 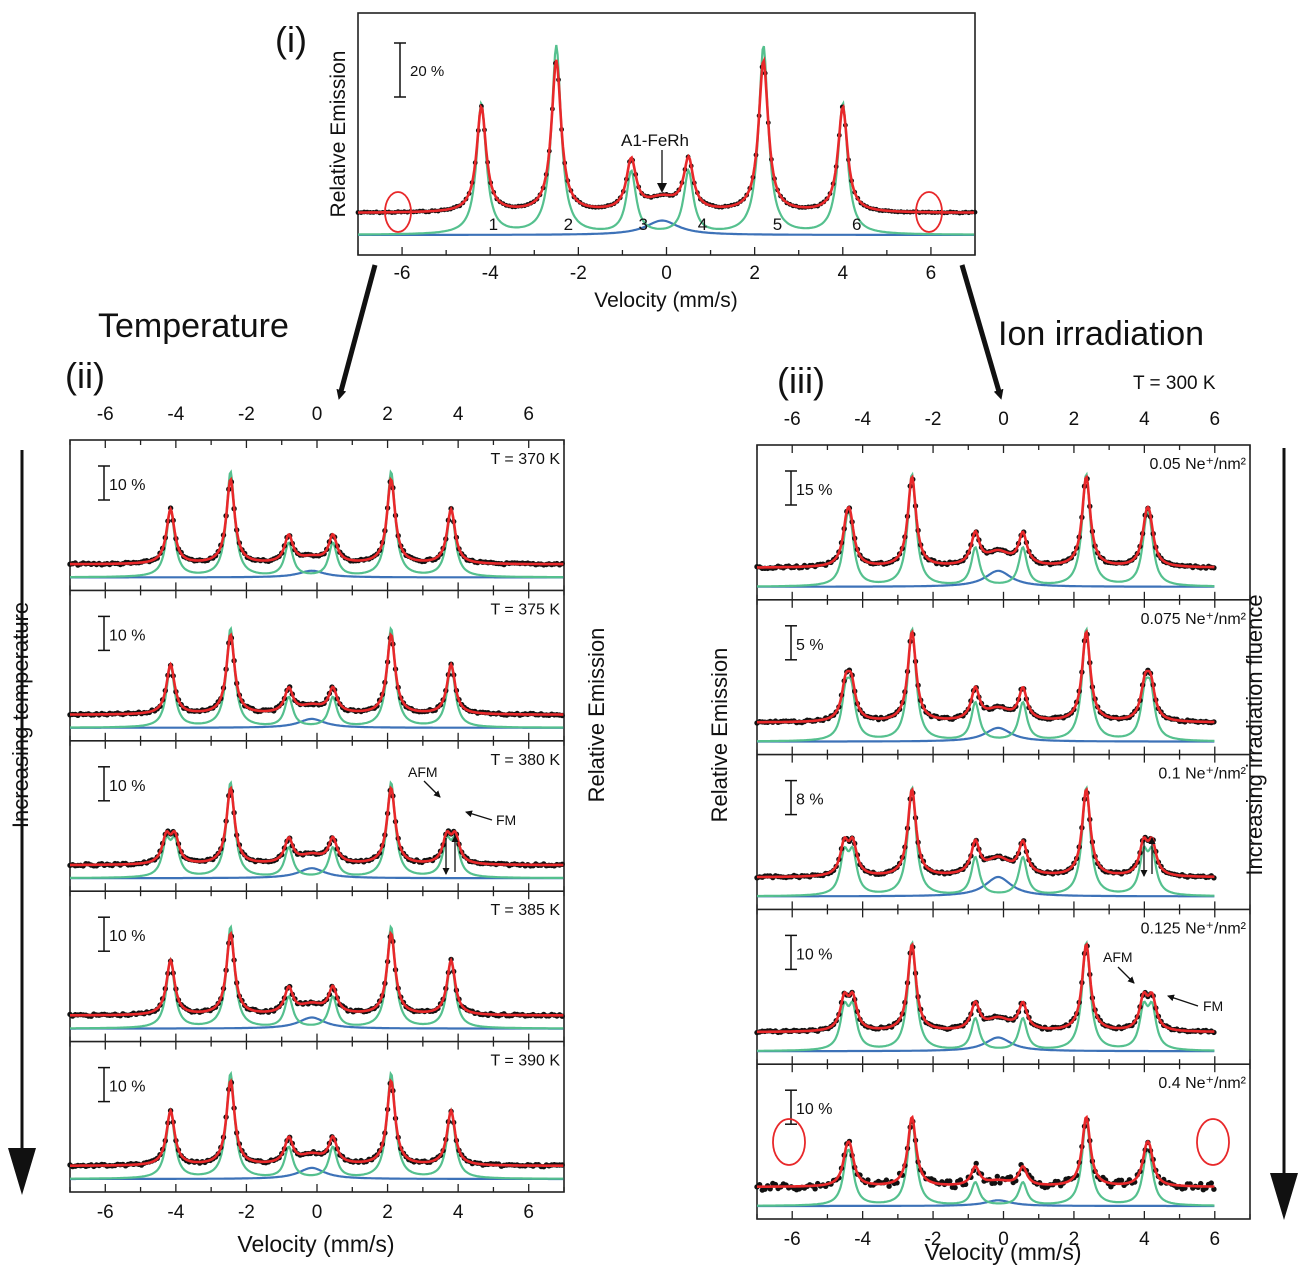 I want to click on panel-iii-xlabel: Velocity (mm/s), so click(x=1002, y=1252).